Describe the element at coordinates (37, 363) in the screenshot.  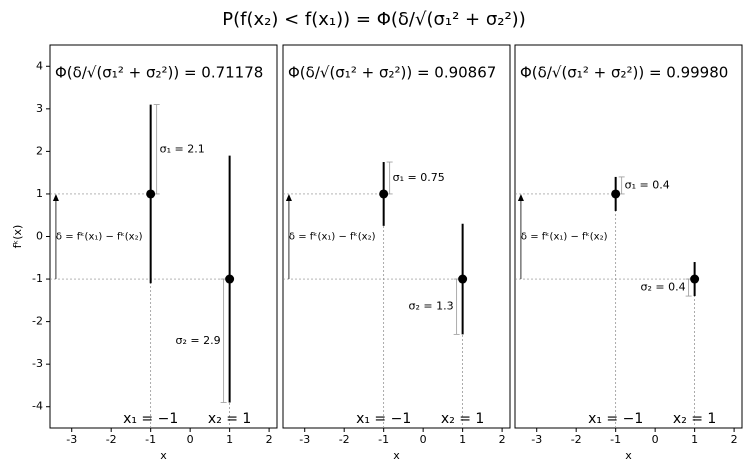
I see `y-tick-label: -3` at that location.